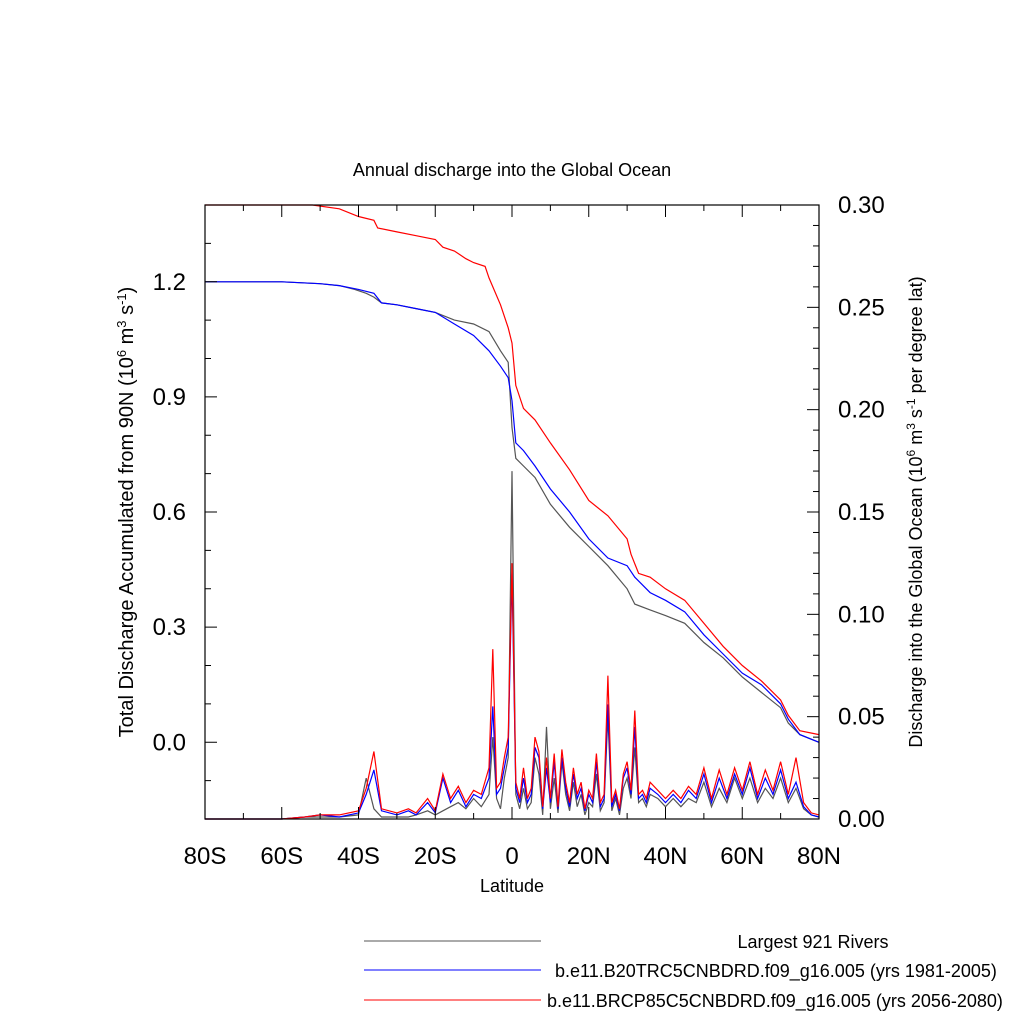  I want to click on y-left-tick-label: 0.9, so click(169, 397).